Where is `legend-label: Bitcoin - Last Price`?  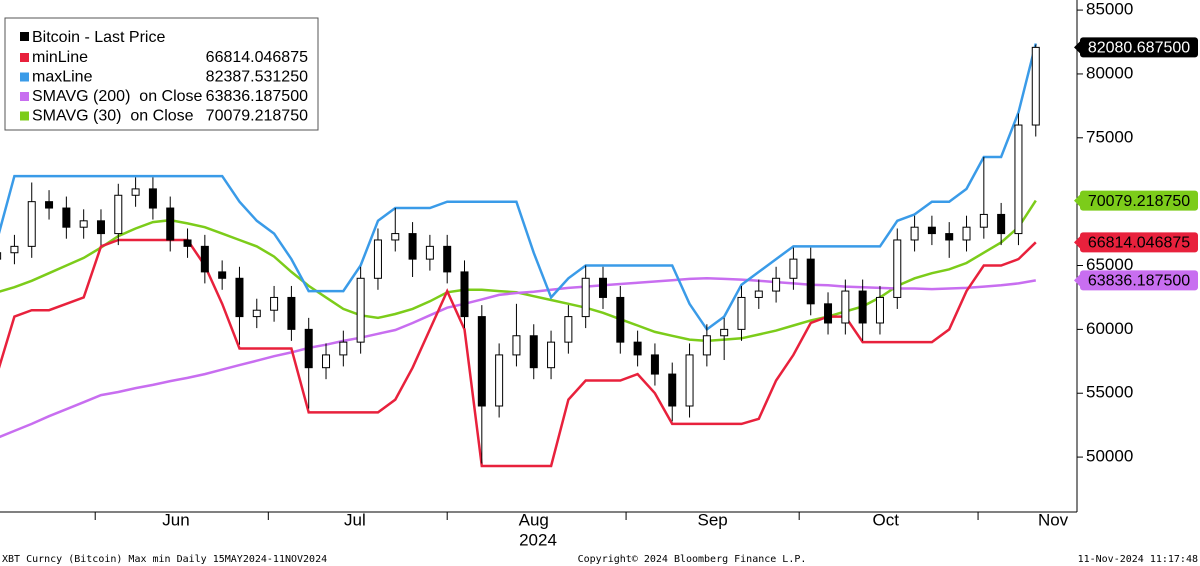
legend-label: Bitcoin - Last Price is located at coordinates (98, 37).